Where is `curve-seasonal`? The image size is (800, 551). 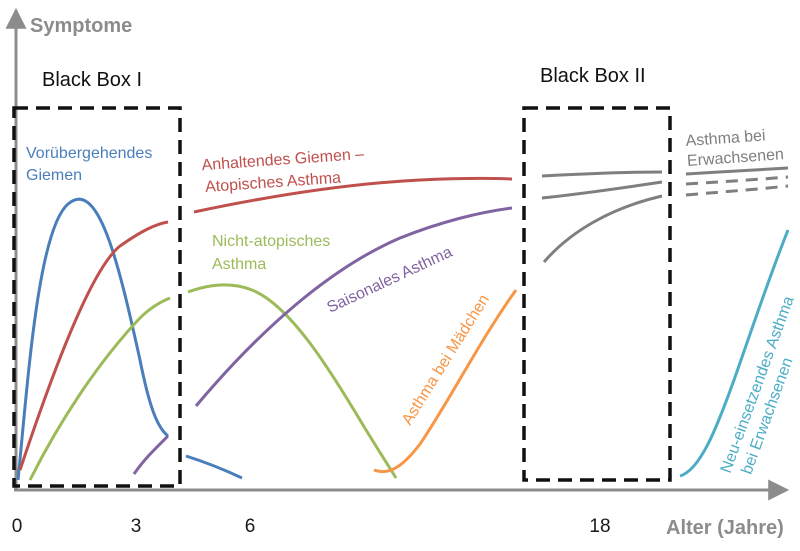 curve-seasonal is located at coordinates (151, 454).